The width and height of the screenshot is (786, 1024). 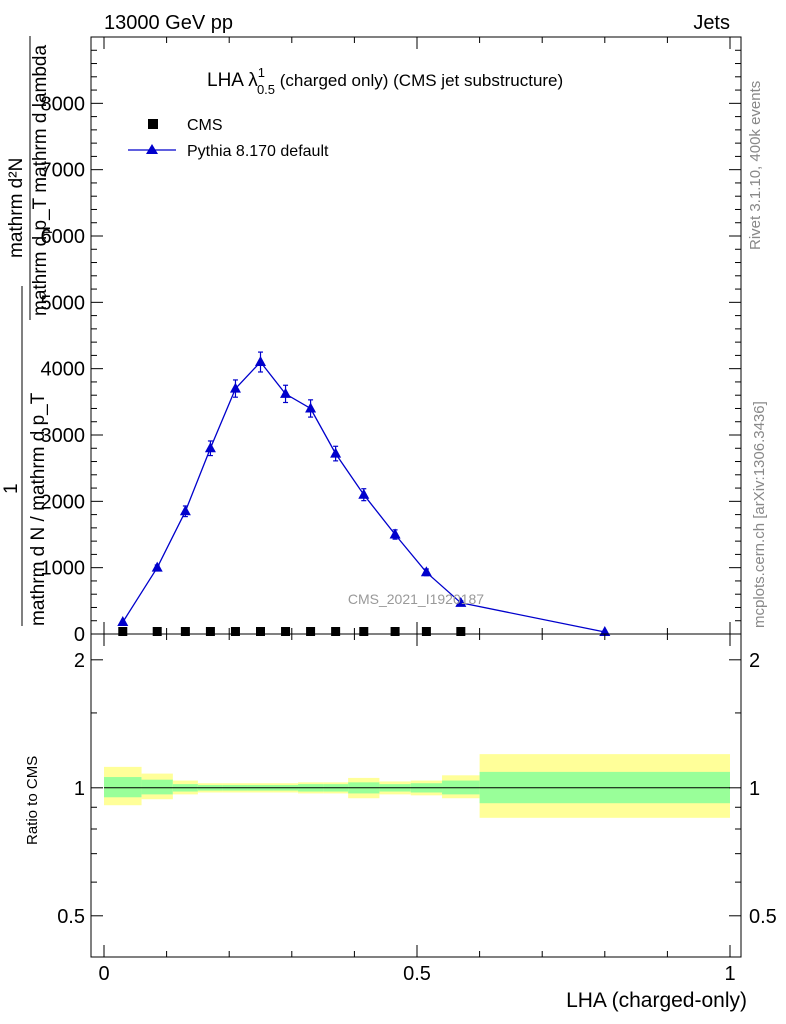 I want to click on y-label-sub-t: T, so click(x=48, y=232).